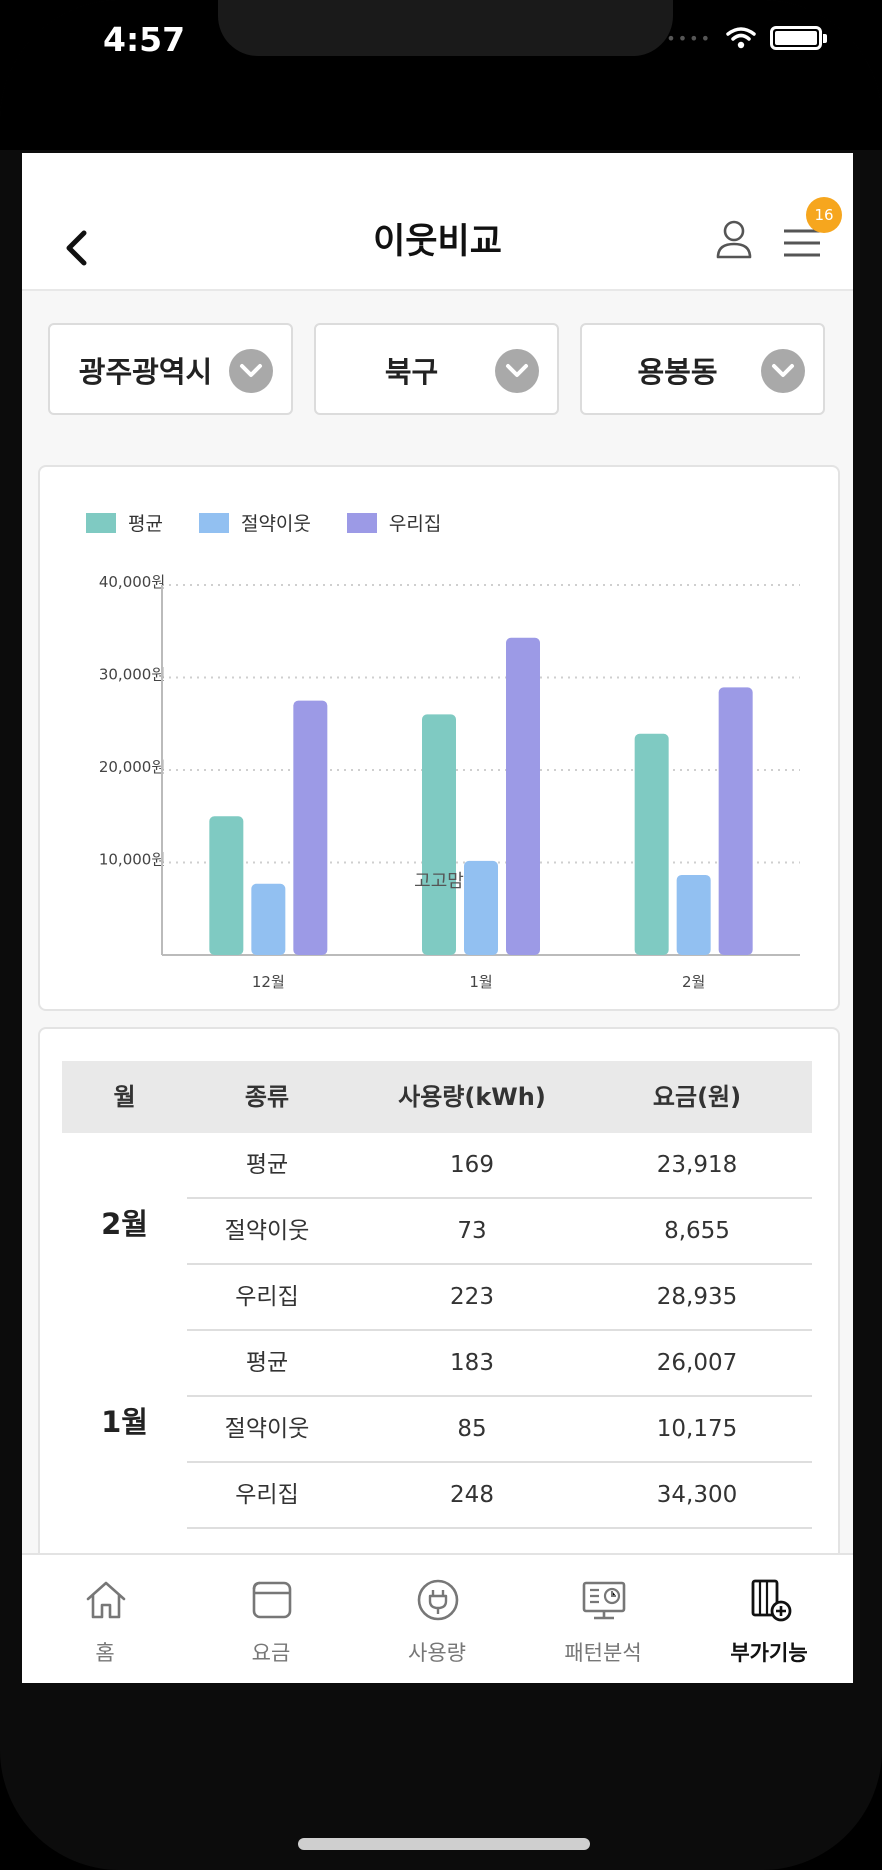 The image size is (882, 1870). What do you see at coordinates (603, 1653) in the screenshot?
I see `tab-pattern-label: 패턴분석` at bounding box center [603, 1653].